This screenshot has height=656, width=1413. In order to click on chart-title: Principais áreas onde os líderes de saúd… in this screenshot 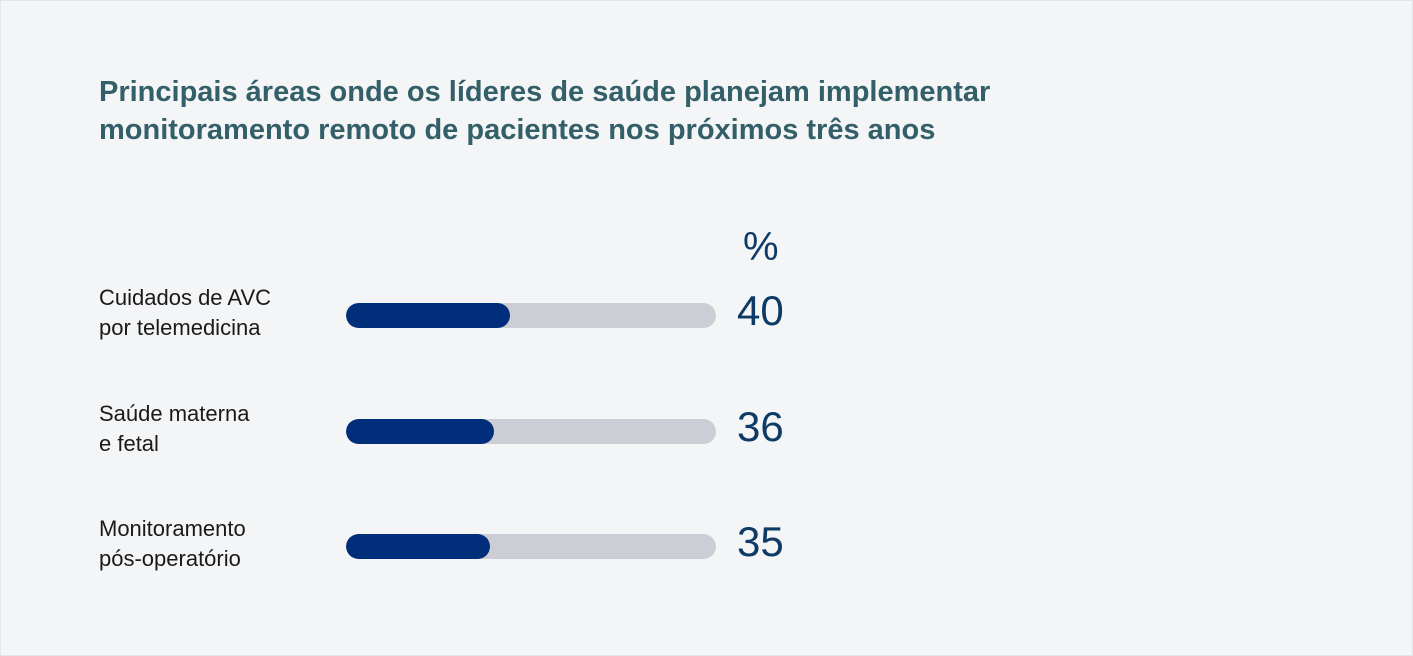, I will do `click(545, 111)`.